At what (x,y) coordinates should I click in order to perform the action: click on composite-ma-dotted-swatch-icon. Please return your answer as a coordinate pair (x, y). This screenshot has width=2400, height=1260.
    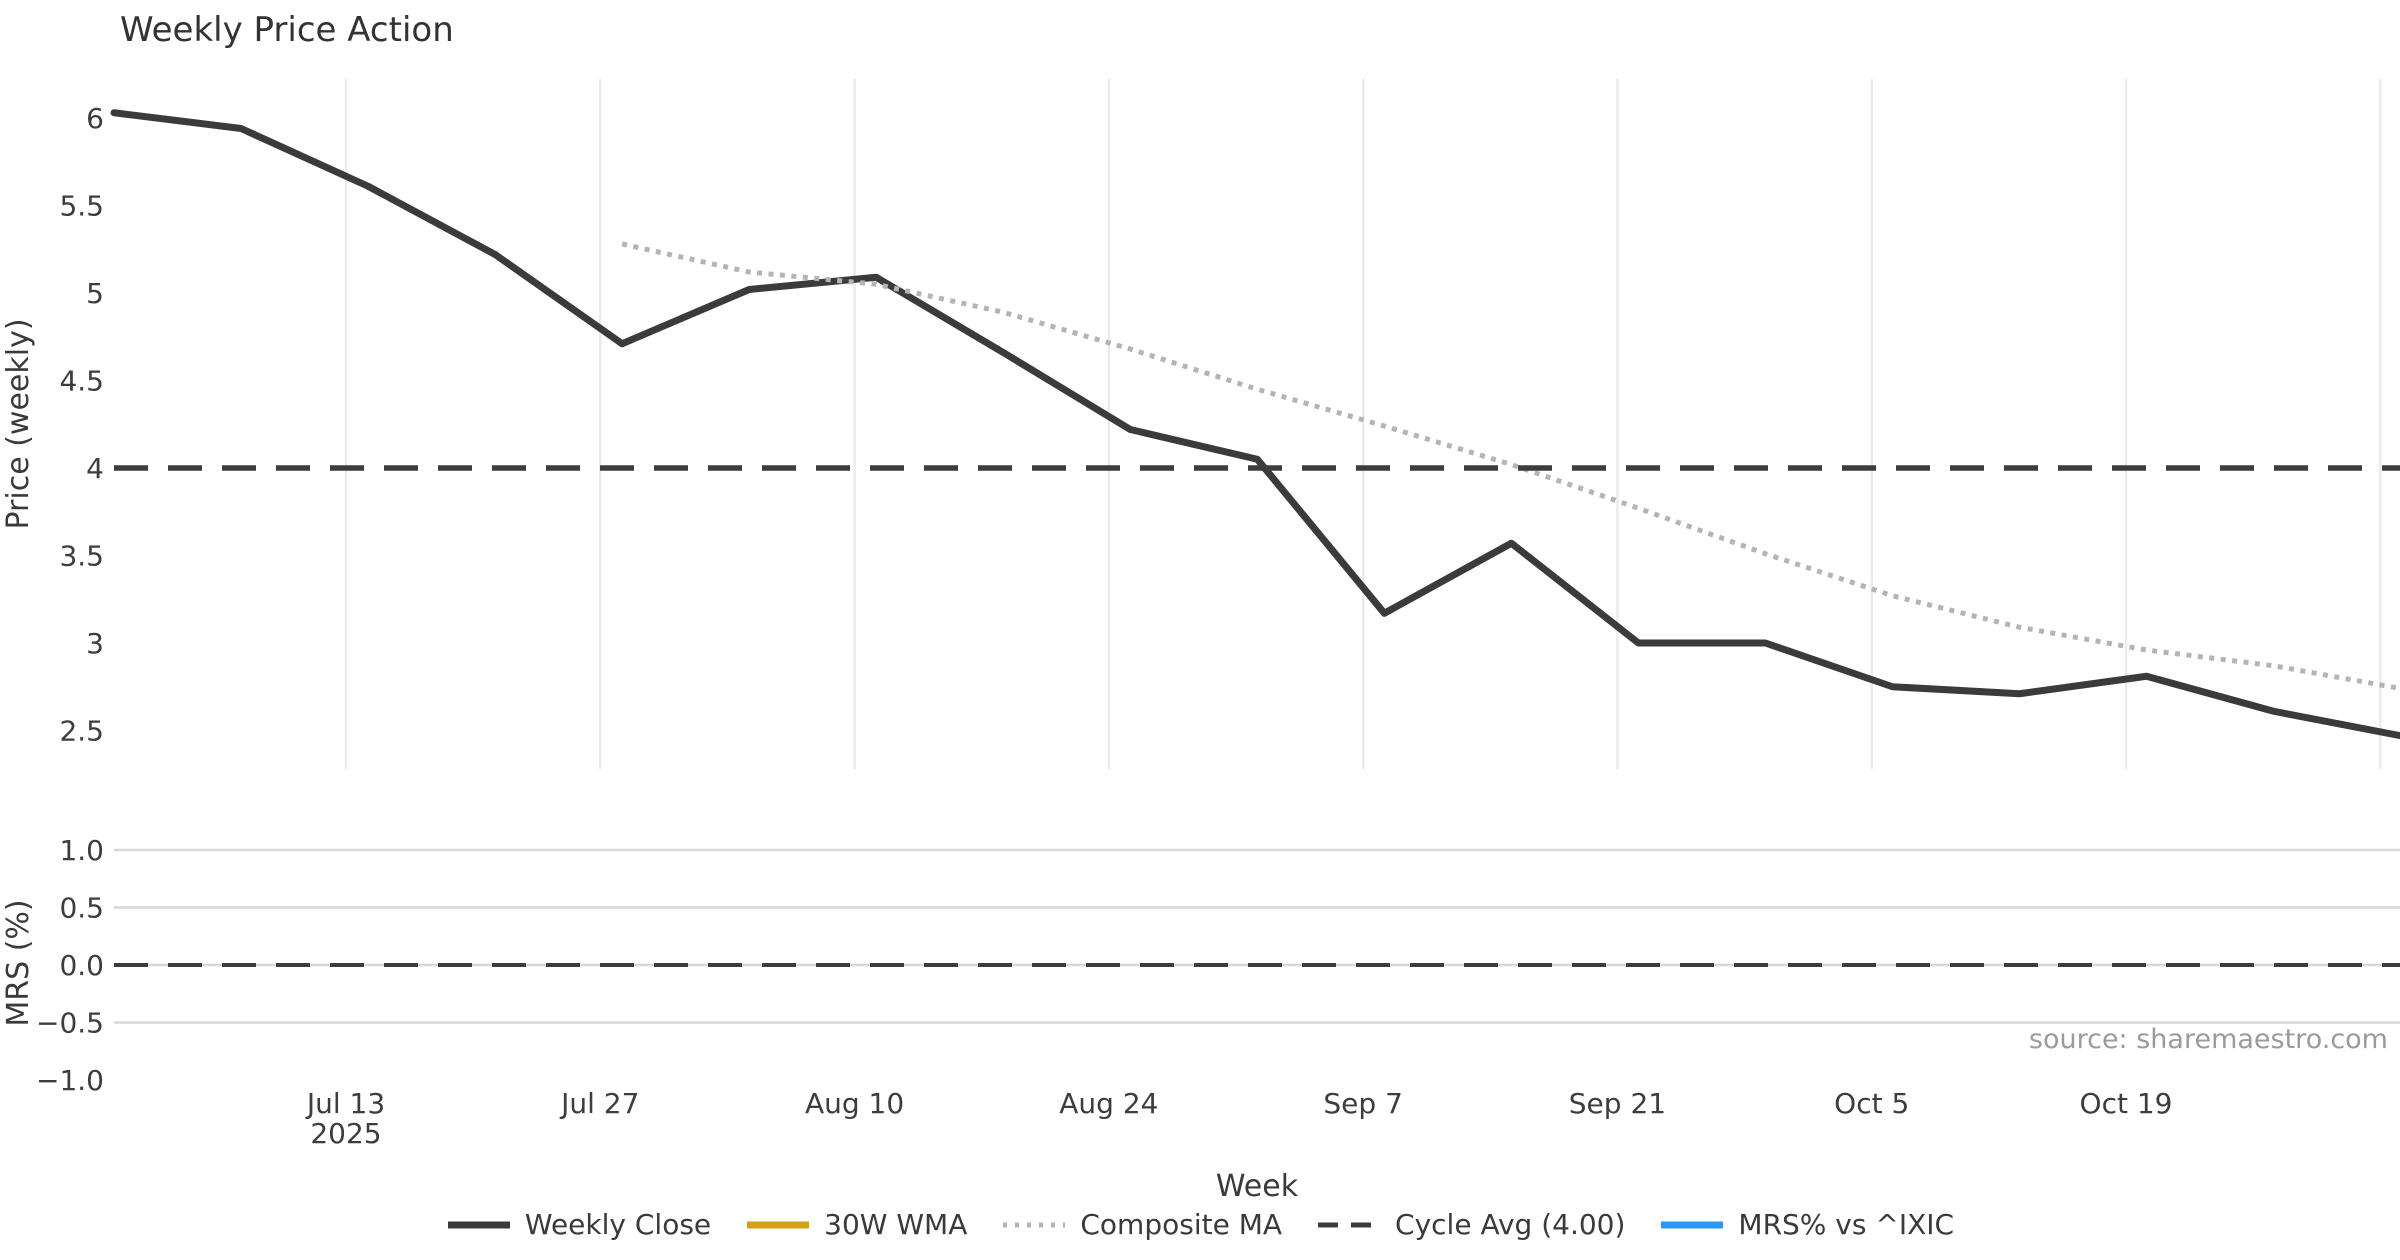
    Looking at the image, I should click on (1034, 1224).